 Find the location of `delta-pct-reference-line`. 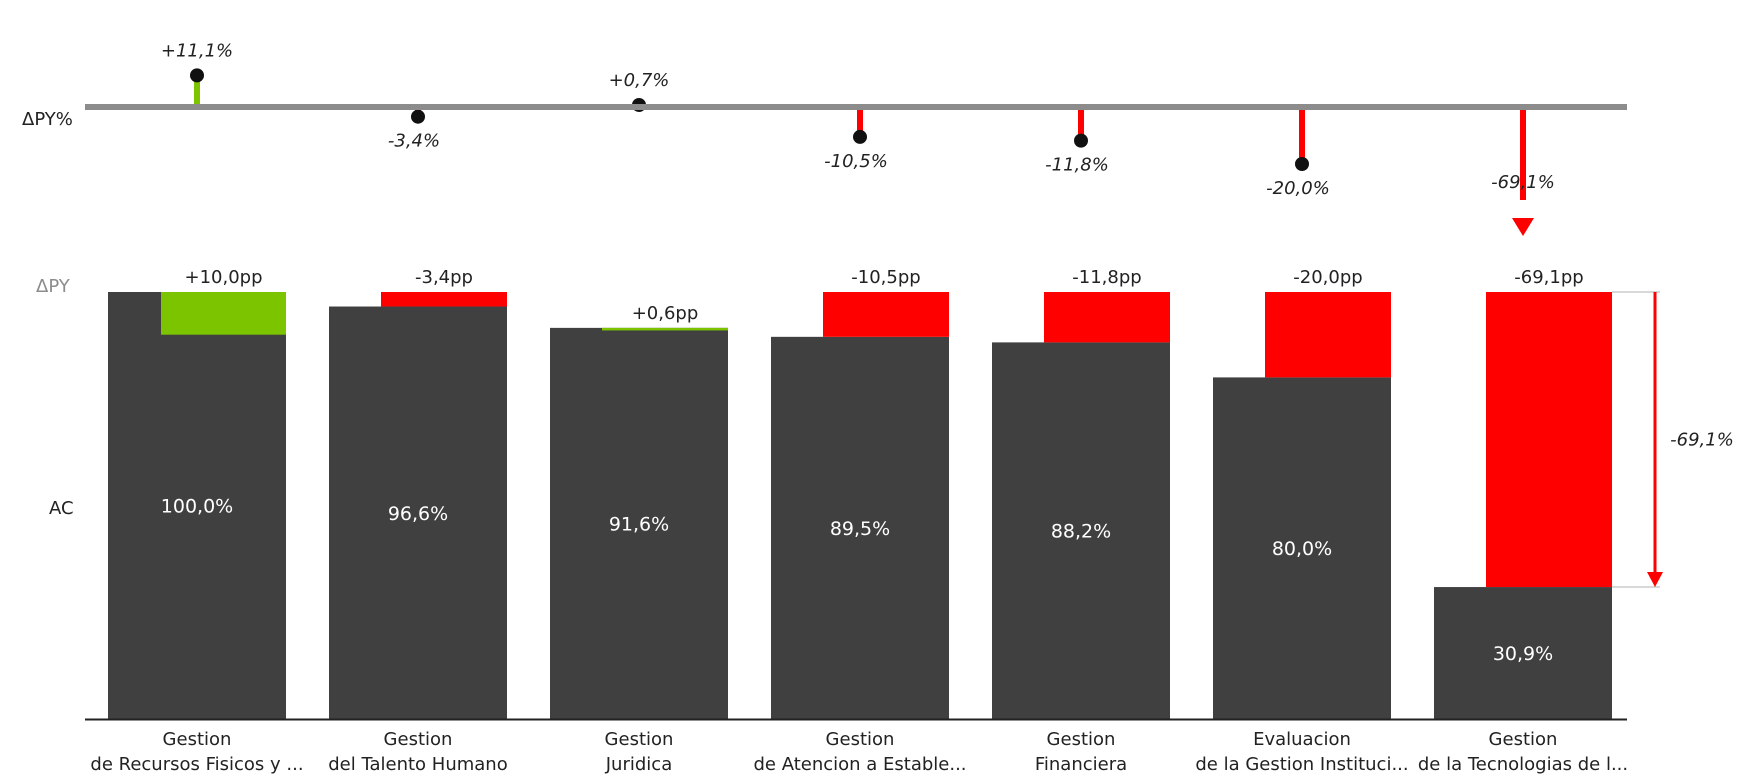

delta-pct-reference-line is located at coordinates (856, 107).